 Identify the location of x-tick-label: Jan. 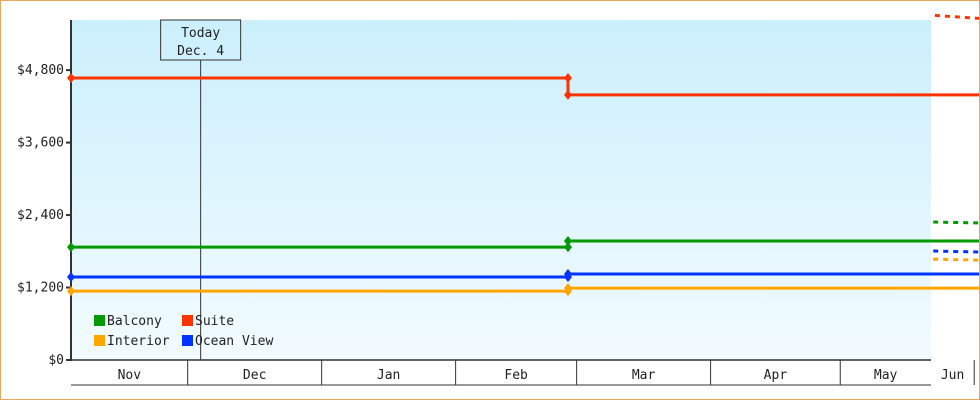
(388, 375).